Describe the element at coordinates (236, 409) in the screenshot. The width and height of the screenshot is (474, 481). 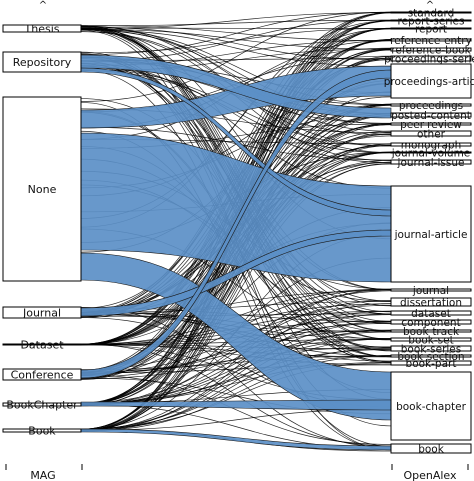
I see `flow-line-conference-book` at that location.